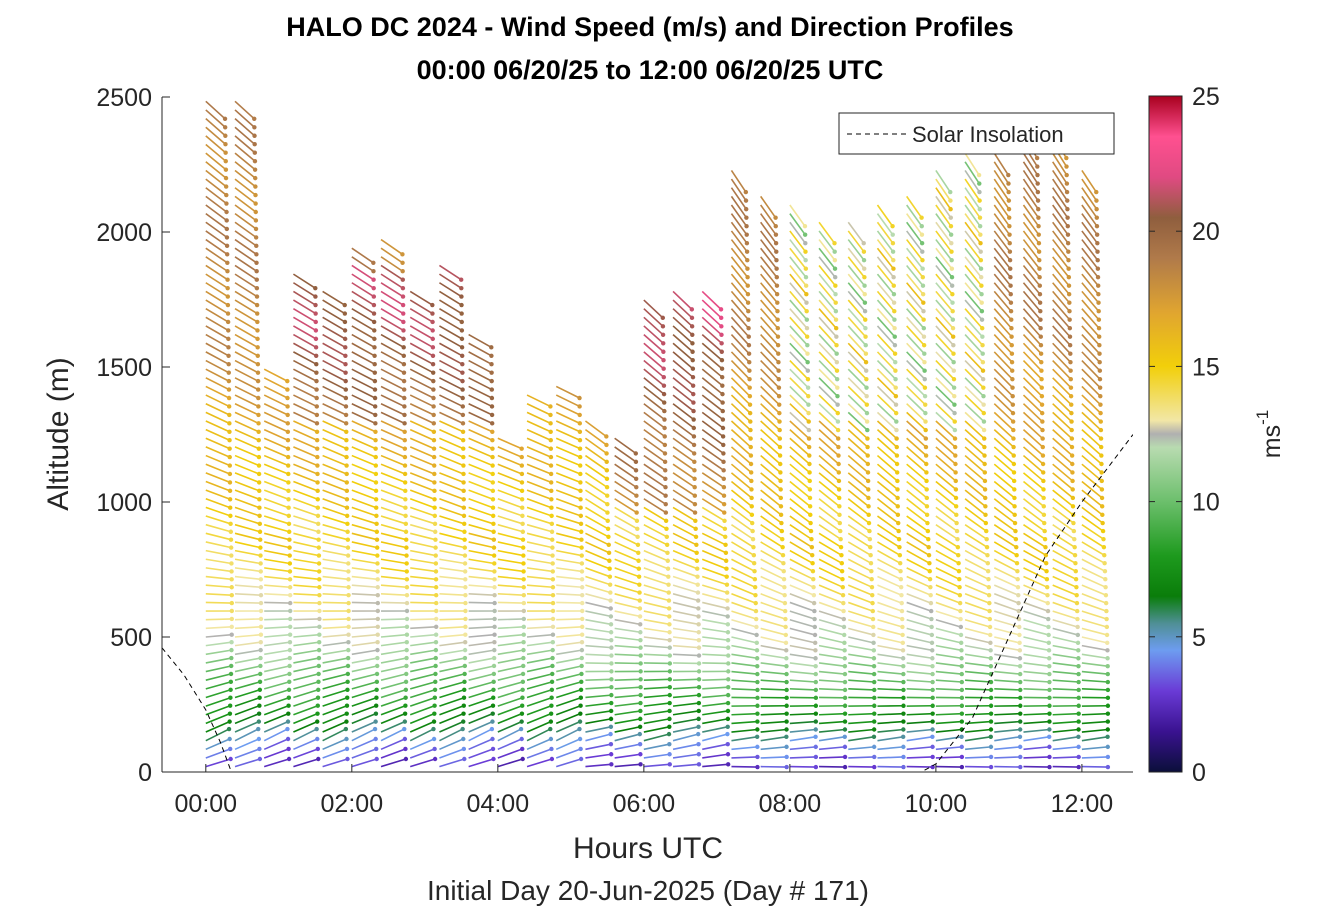 The image size is (1343, 911). What do you see at coordinates (1206, 97) in the screenshot?
I see `colorbar-tick-label: 25` at bounding box center [1206, 97].